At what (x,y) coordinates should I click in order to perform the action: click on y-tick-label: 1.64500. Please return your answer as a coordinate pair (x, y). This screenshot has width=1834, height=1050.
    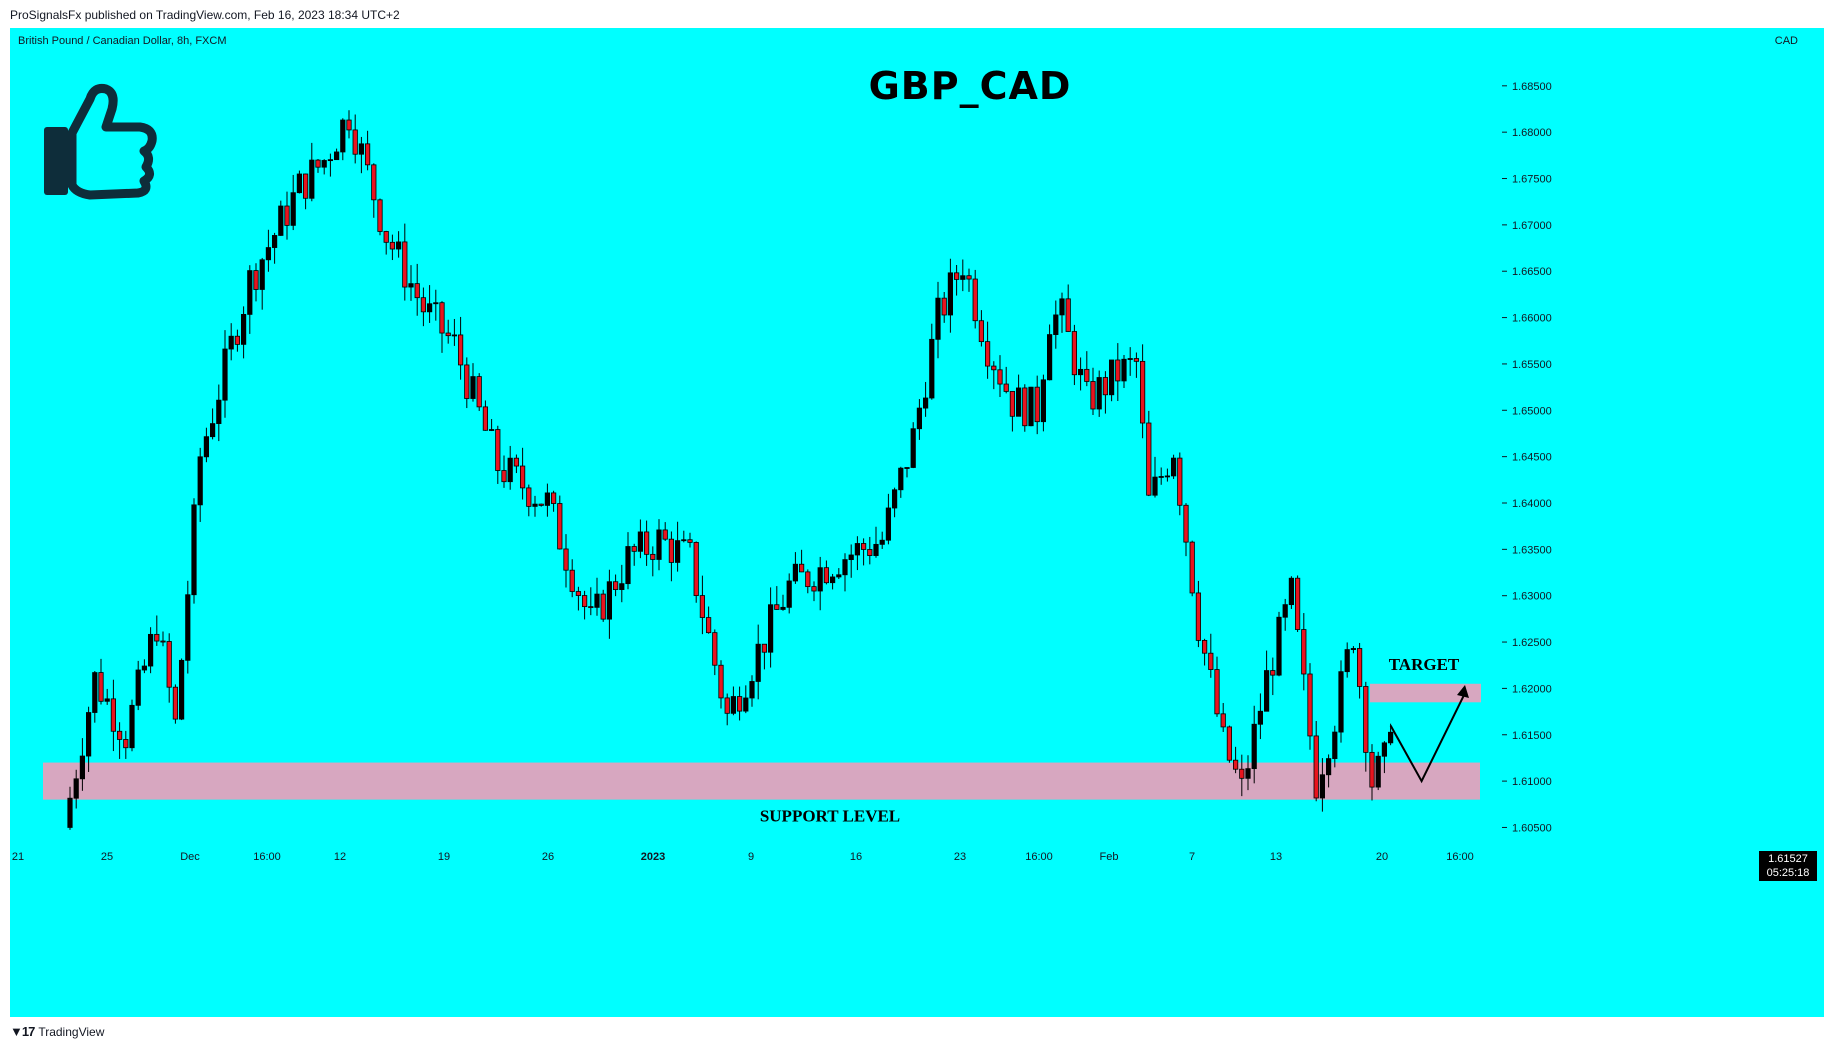
    Looking at the image, I should click on (1532, 458).